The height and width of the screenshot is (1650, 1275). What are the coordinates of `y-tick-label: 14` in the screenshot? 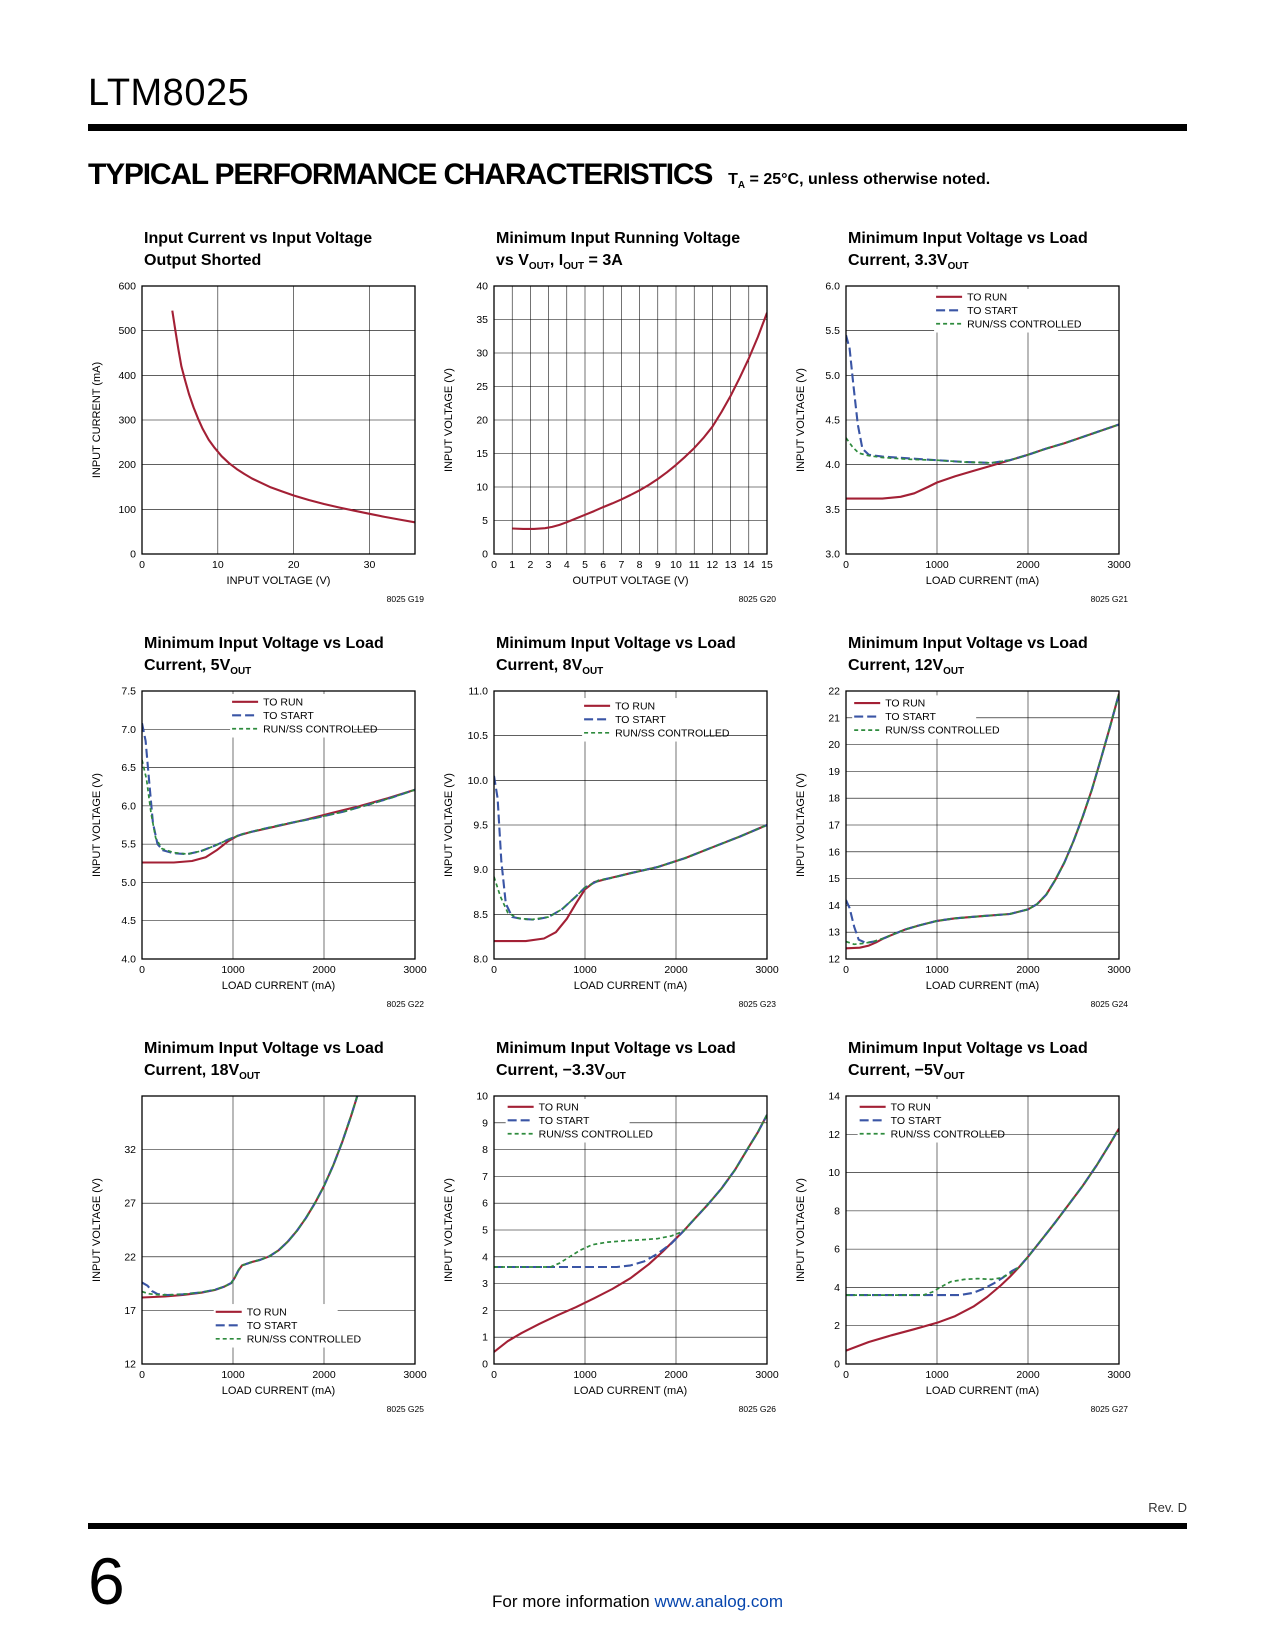 It's located at (834, 906).